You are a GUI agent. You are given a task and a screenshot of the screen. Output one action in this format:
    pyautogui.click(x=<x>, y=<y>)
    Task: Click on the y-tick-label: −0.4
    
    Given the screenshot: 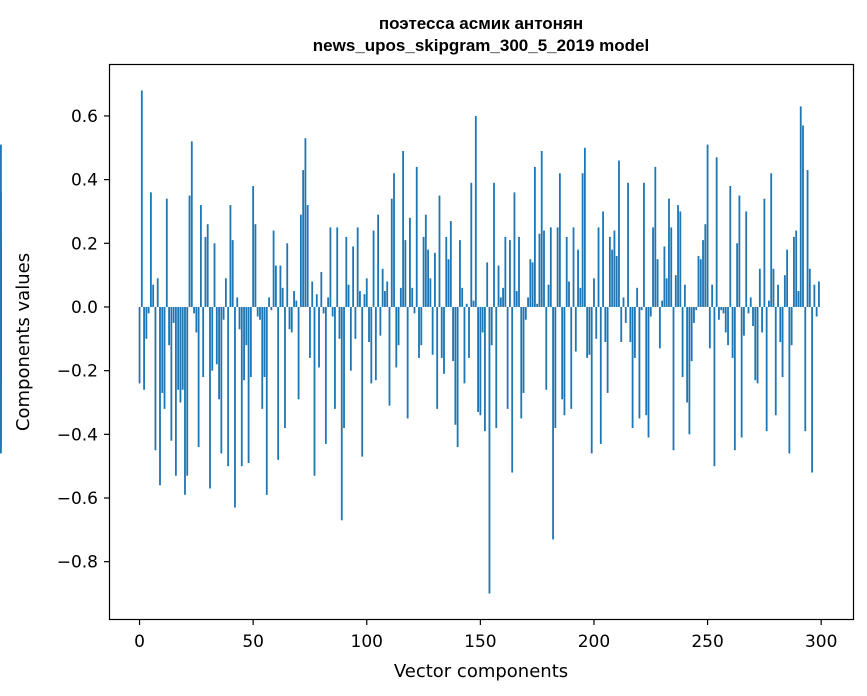 What is the action you would take?
    pyautogui.click(x=77, y=435)
    